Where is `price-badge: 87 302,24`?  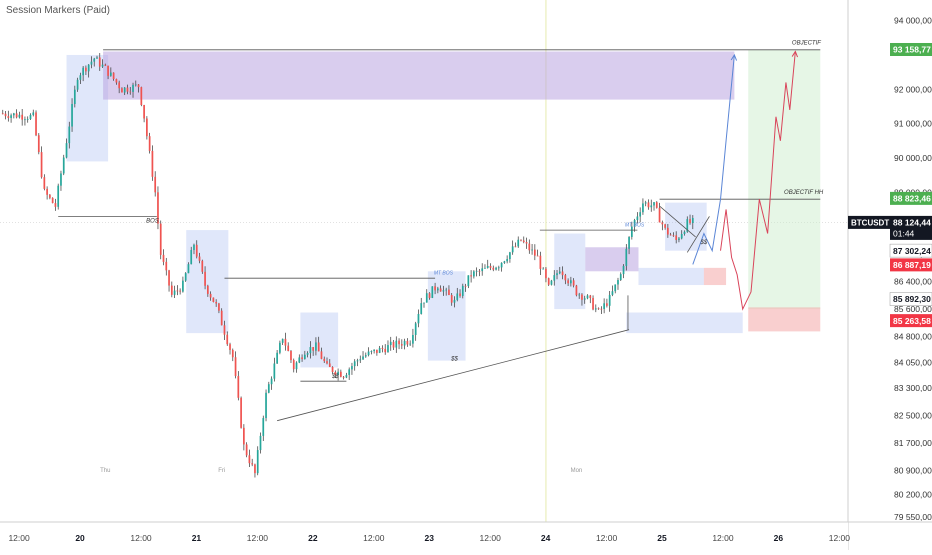 price-badge: 87 302,24 is located at coordinates (910, 250).